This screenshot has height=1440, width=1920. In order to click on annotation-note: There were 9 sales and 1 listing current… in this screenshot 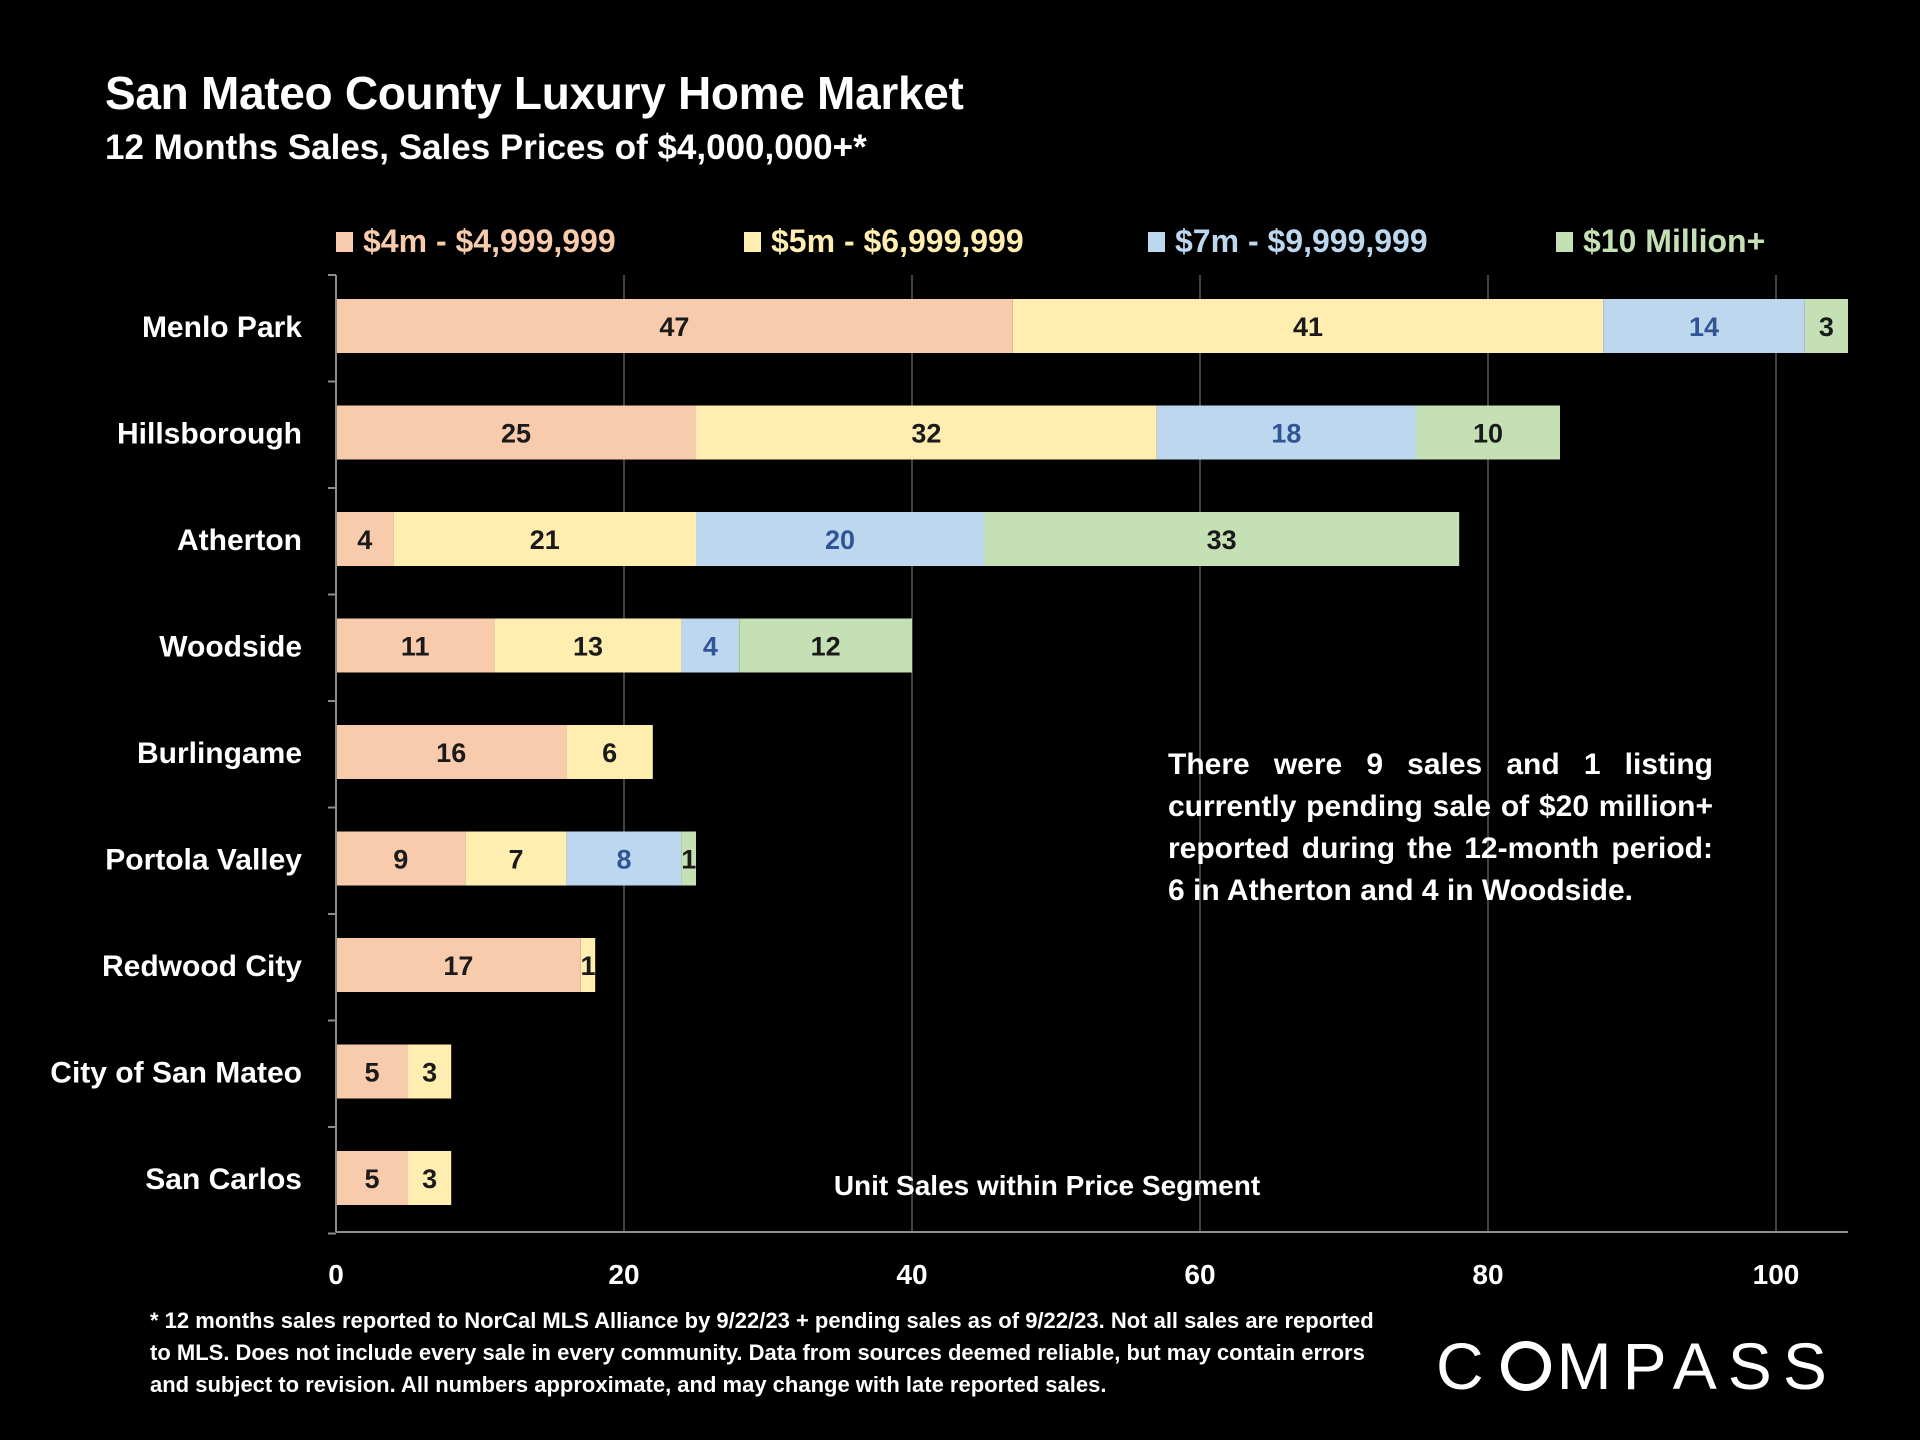, I will do `click(1440, 827)`.